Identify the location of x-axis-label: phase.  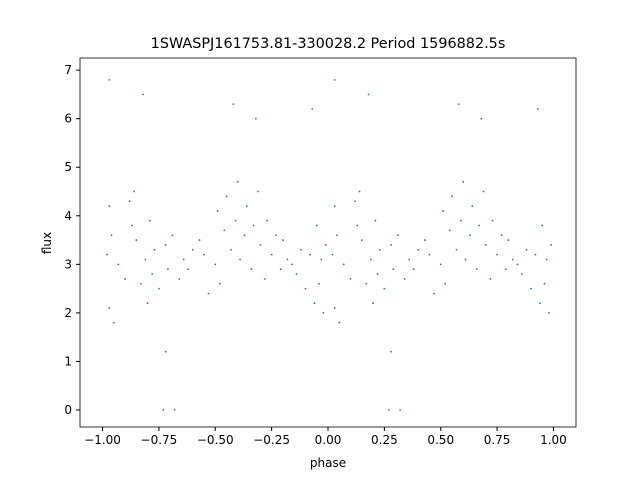
(328, 463).